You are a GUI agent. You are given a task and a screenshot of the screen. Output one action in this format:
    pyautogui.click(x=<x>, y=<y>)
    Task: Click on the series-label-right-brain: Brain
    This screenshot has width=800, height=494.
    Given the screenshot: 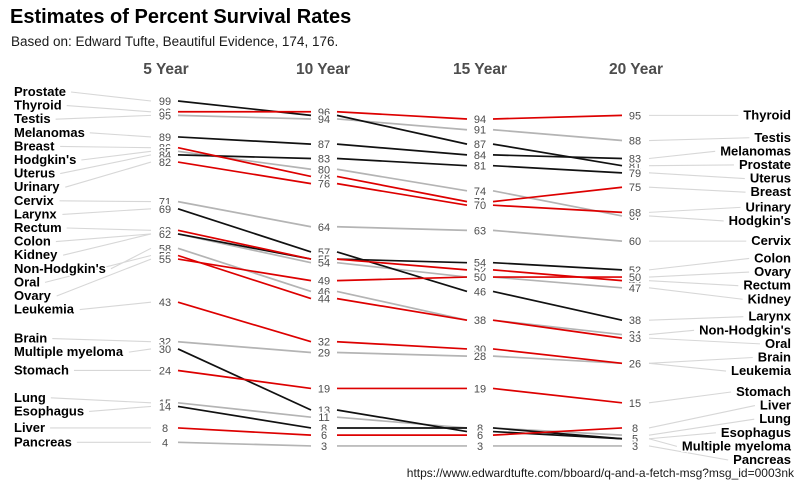 What is the action you would take?
    pyautogui.click(x=774, y=356)
    